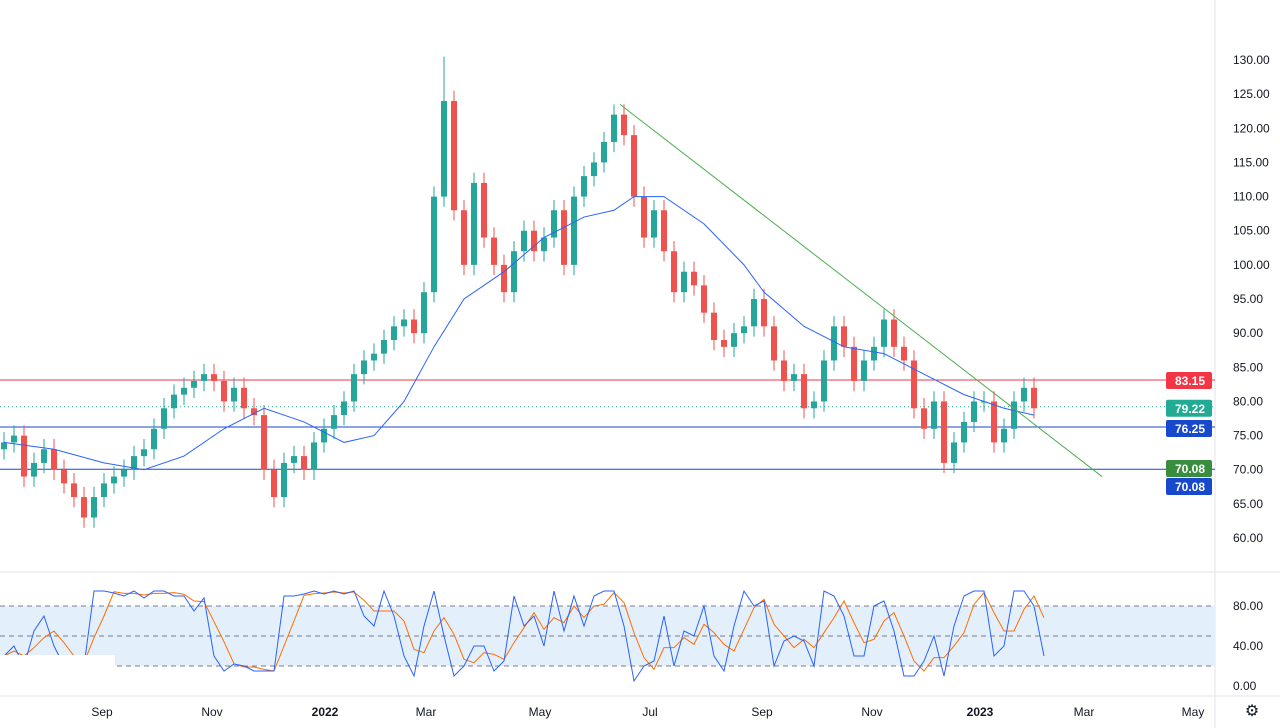 This screenshot has height=728, width=1280. Describe the element at coordinates (1248, 367) in the screenshot. I see `price-tick-label: 85.00` at that location.